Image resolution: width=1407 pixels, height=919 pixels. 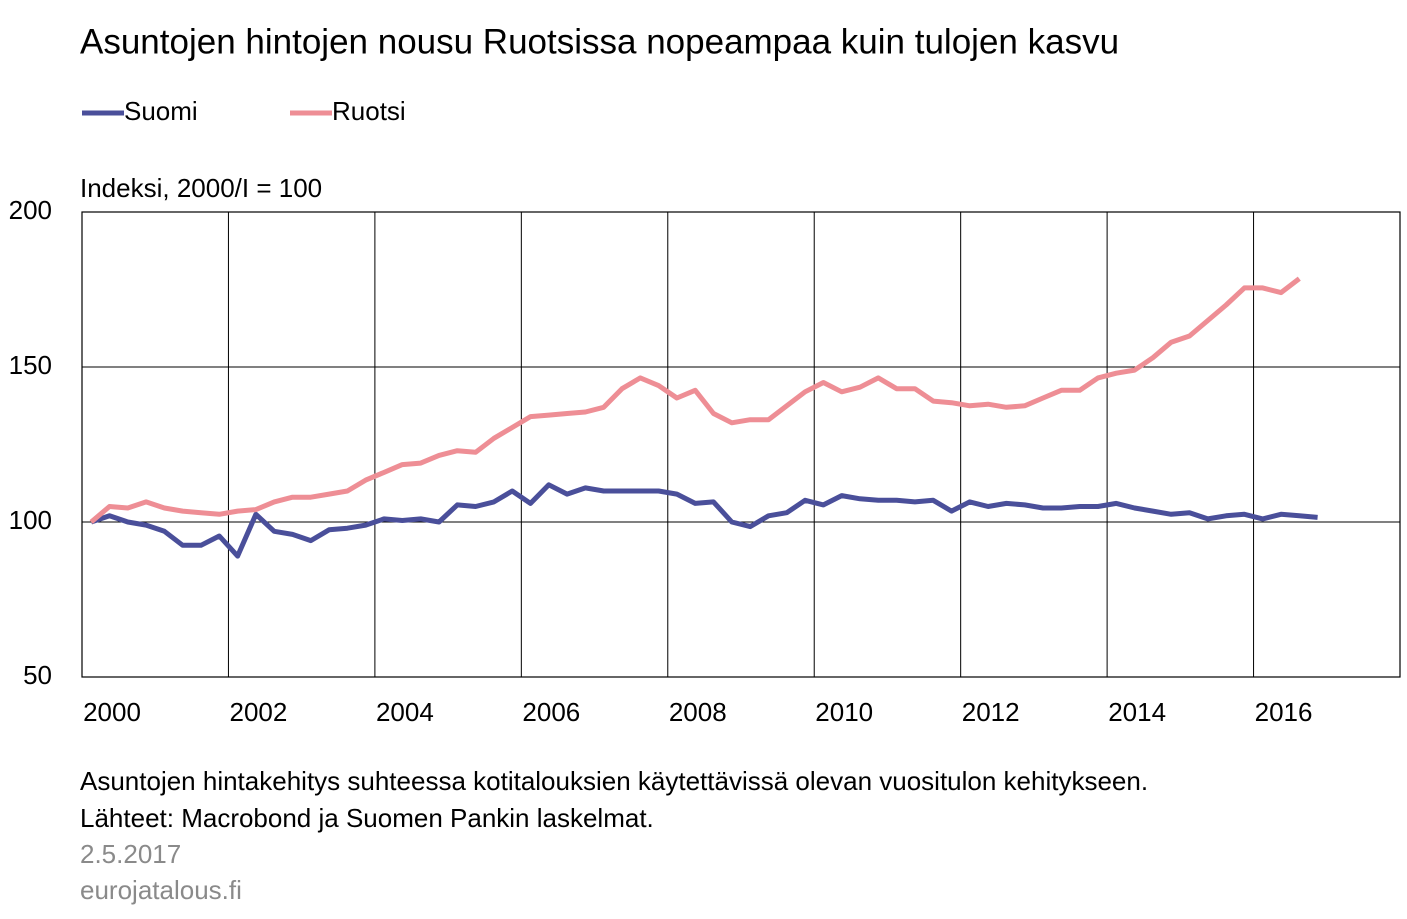 I want to click on x-tick-label: 2016, so click(x=1284, y=712).